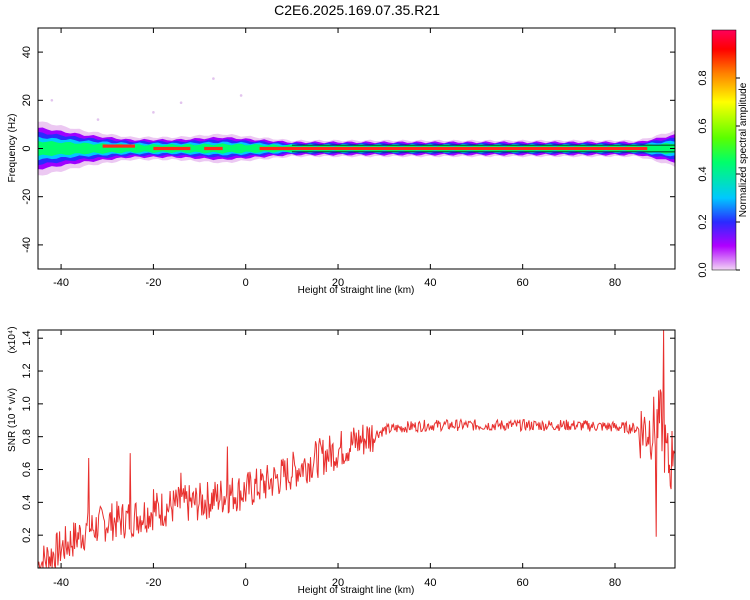 The height and width of the screenshot is (600, 750). I want to click on y-tick-label: 1.4, so click(27, 338).